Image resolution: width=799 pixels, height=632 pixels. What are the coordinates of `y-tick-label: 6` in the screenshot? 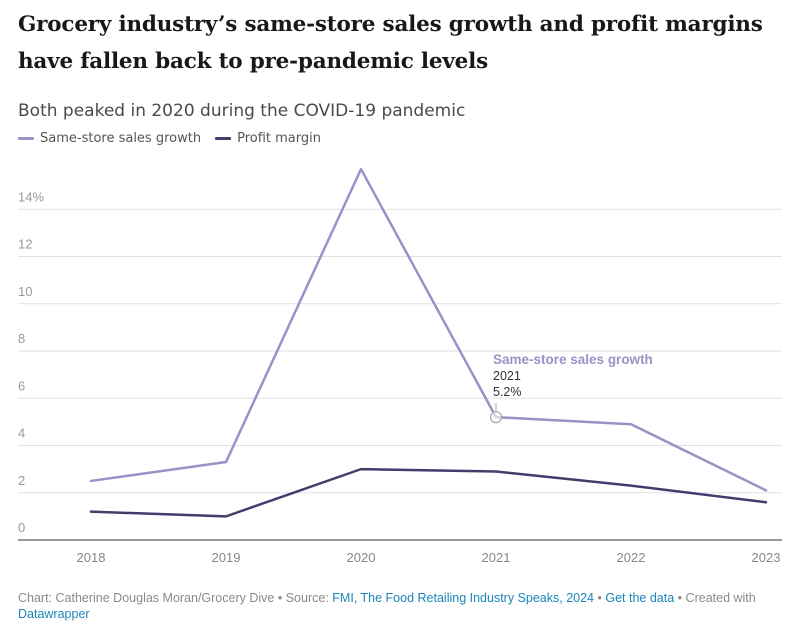 It's located at (21, 385).